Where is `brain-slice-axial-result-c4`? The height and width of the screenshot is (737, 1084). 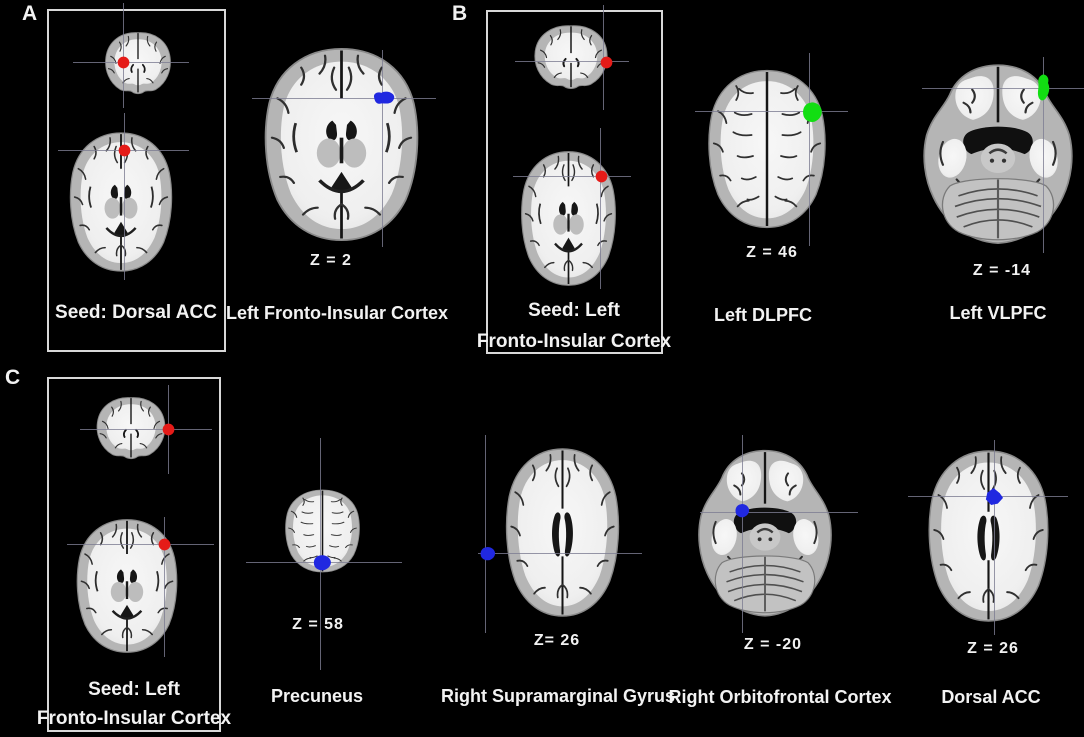 brain-slice-axial-result-c4 is located at coordinates (988, 536).